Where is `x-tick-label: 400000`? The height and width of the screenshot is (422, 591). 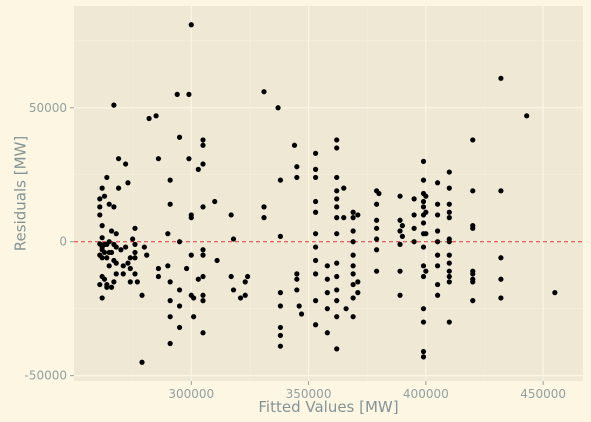 x-tick-label: 400000 is located at coordinates (426, 394).